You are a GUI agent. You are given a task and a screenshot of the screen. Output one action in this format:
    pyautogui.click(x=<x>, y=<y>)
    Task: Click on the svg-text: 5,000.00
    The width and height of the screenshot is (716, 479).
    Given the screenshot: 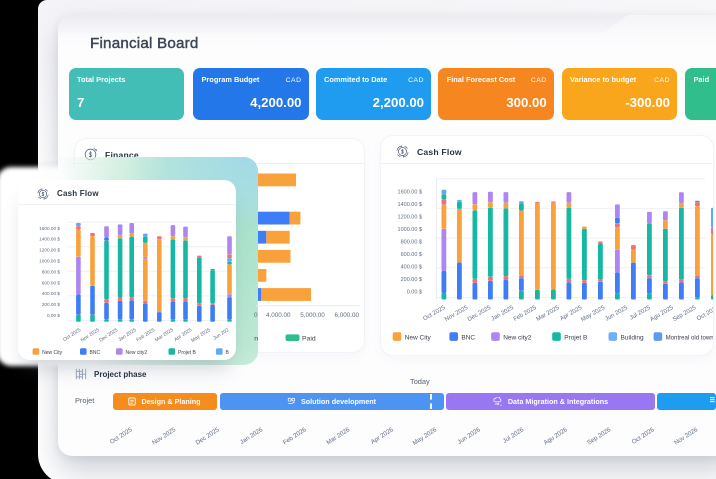 What is the action you would take?
    pyautogui.click(x=312, y=315)
    